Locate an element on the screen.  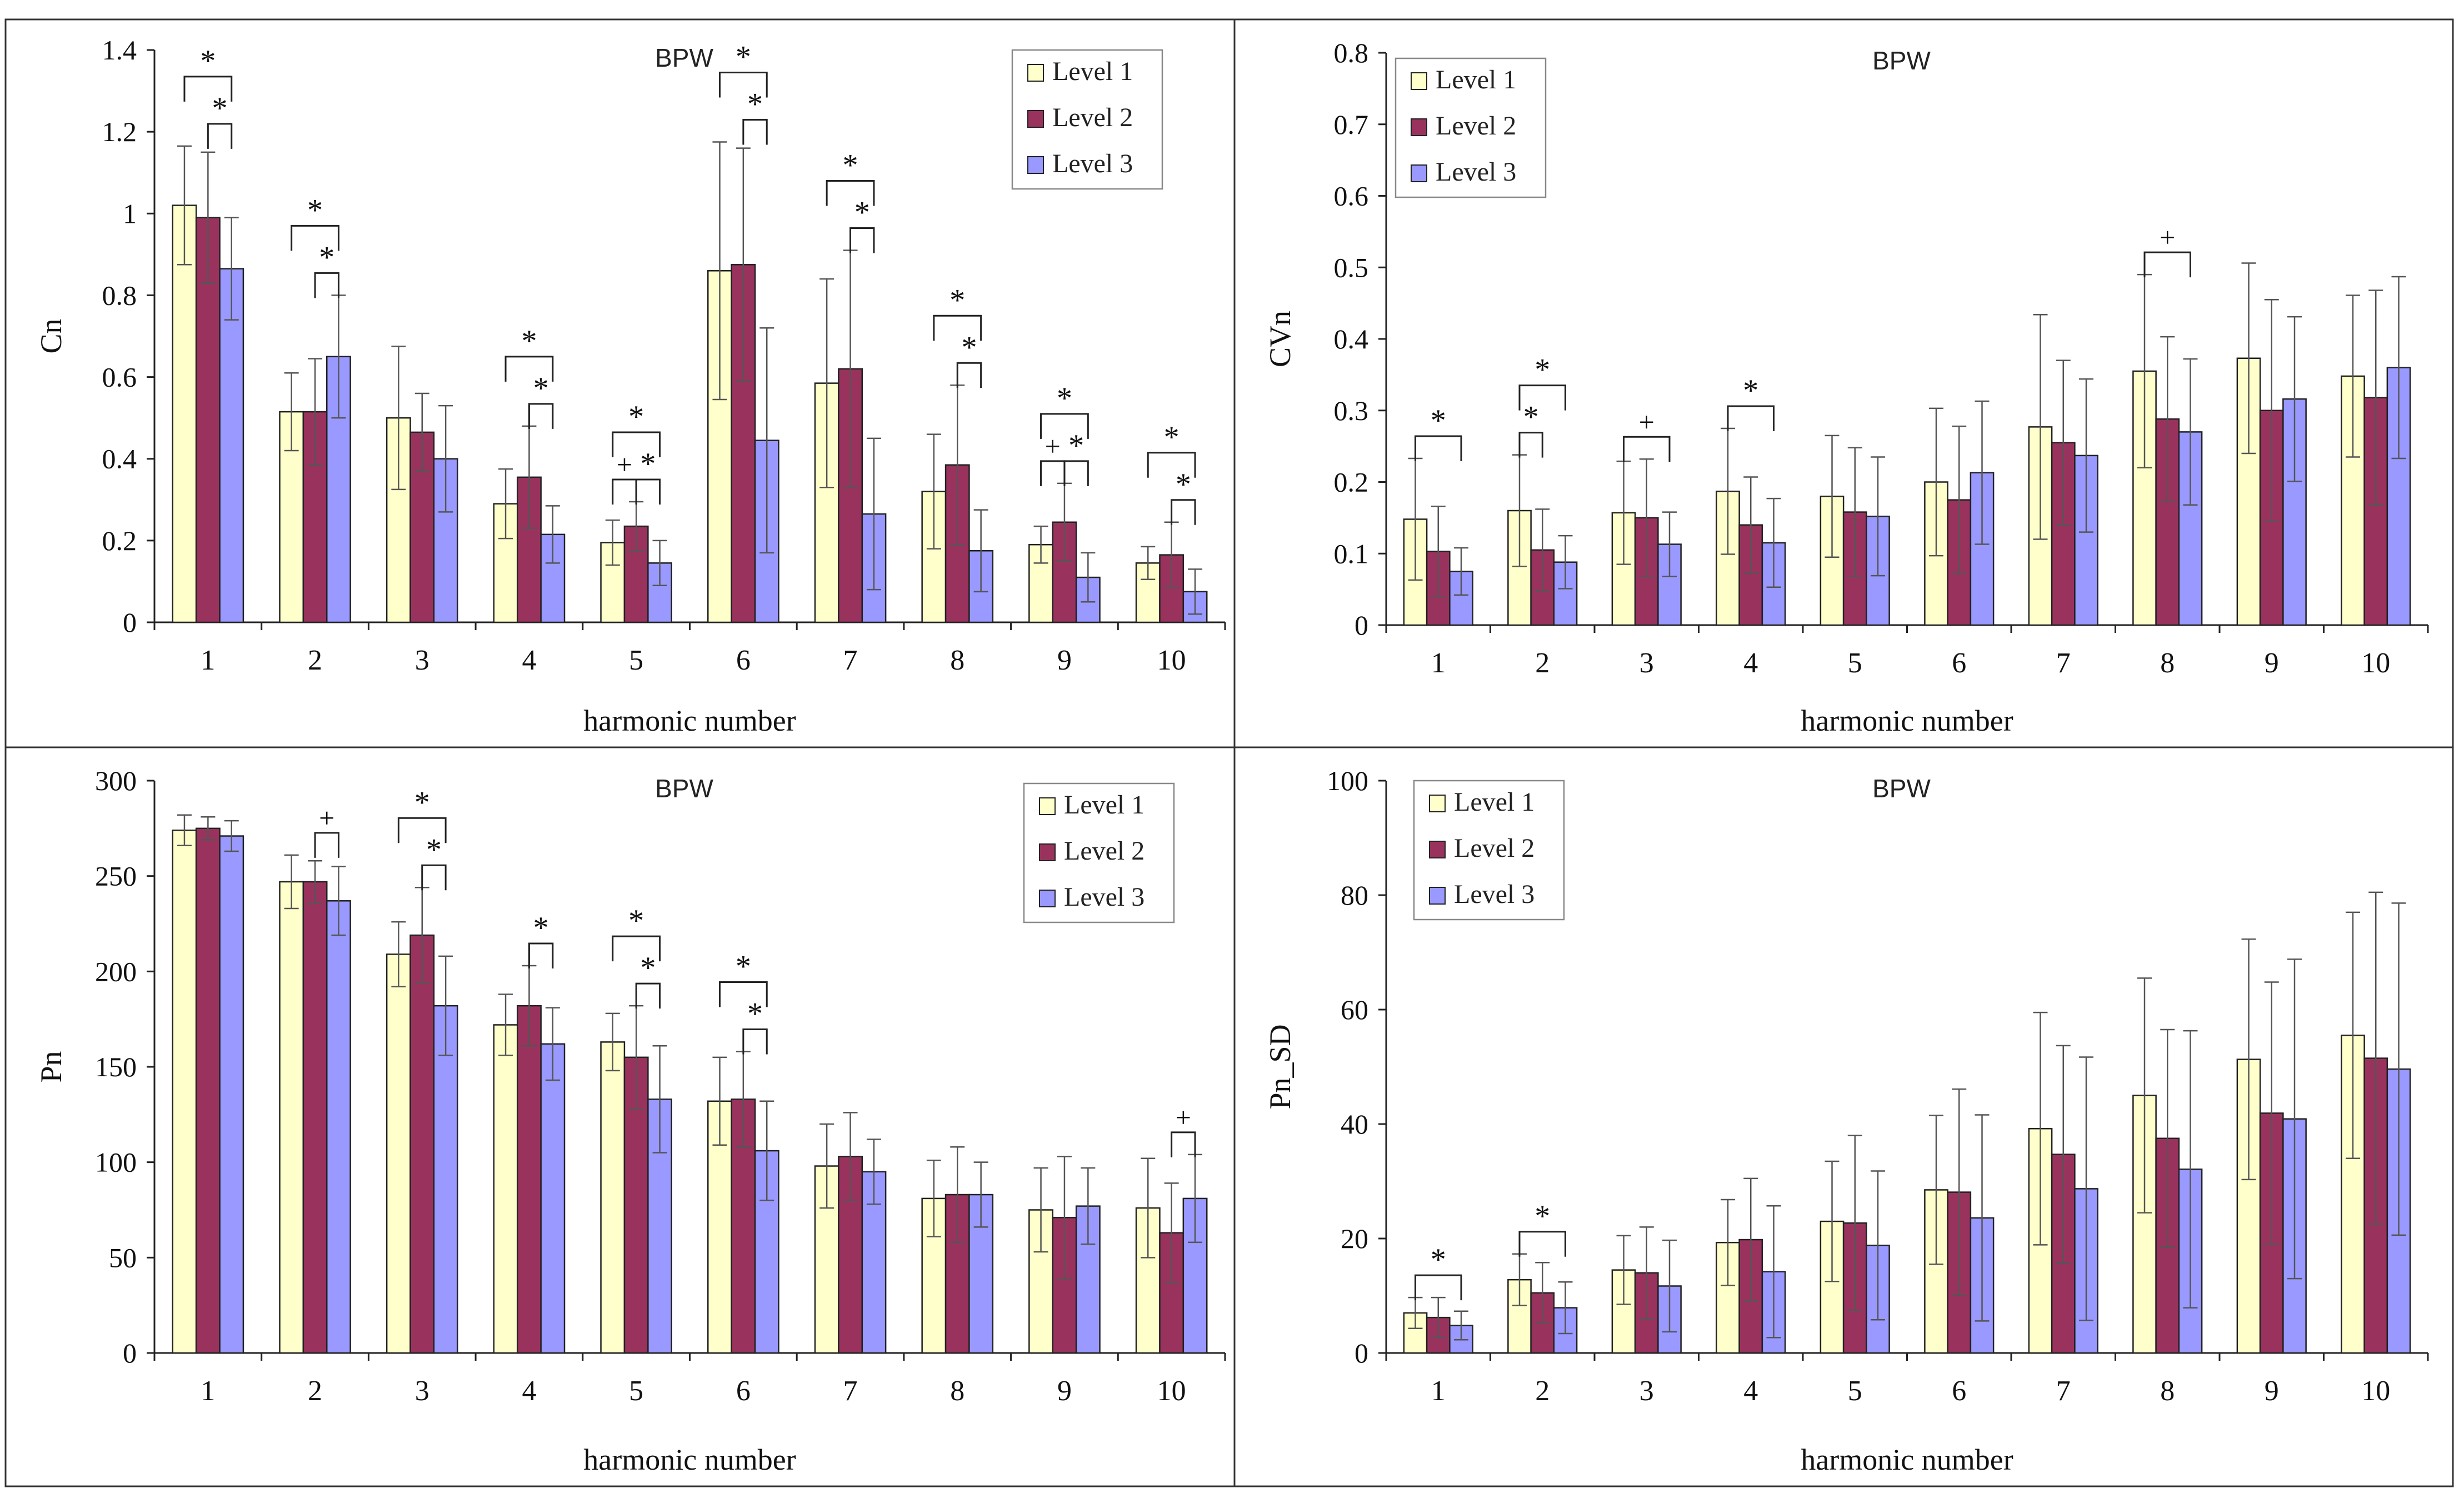
x-tick-label: 1 is located at coordinates (208, 1391).